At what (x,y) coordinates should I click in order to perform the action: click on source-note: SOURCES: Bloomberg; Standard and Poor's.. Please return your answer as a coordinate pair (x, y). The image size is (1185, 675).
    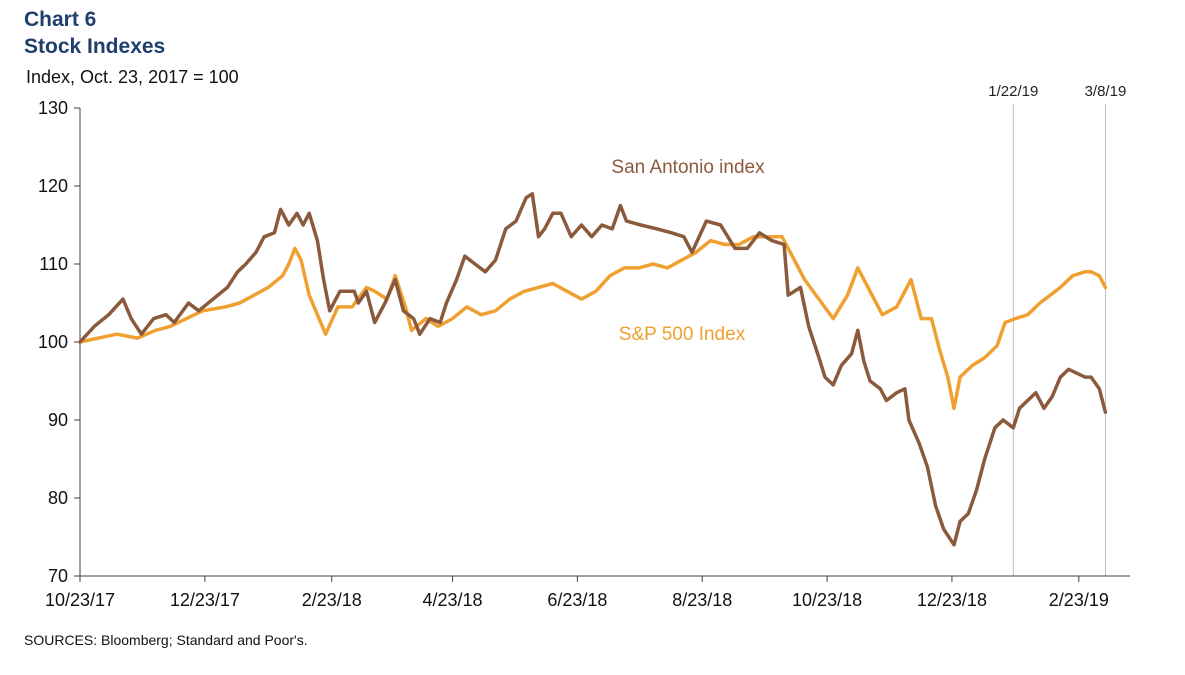
    Looking at the image, I should click on (166, 640).